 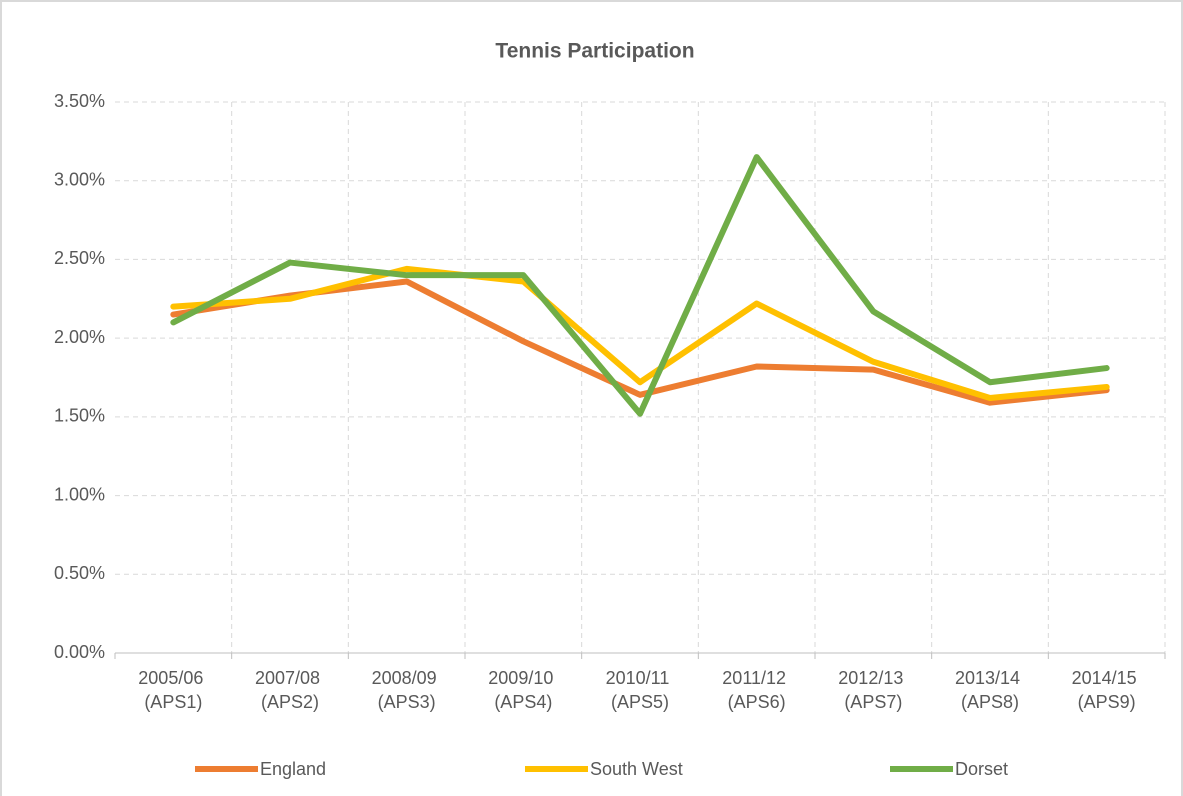 I want to click on x-tick-label: 2011/12 (APS6), so click(x=756, y=690).